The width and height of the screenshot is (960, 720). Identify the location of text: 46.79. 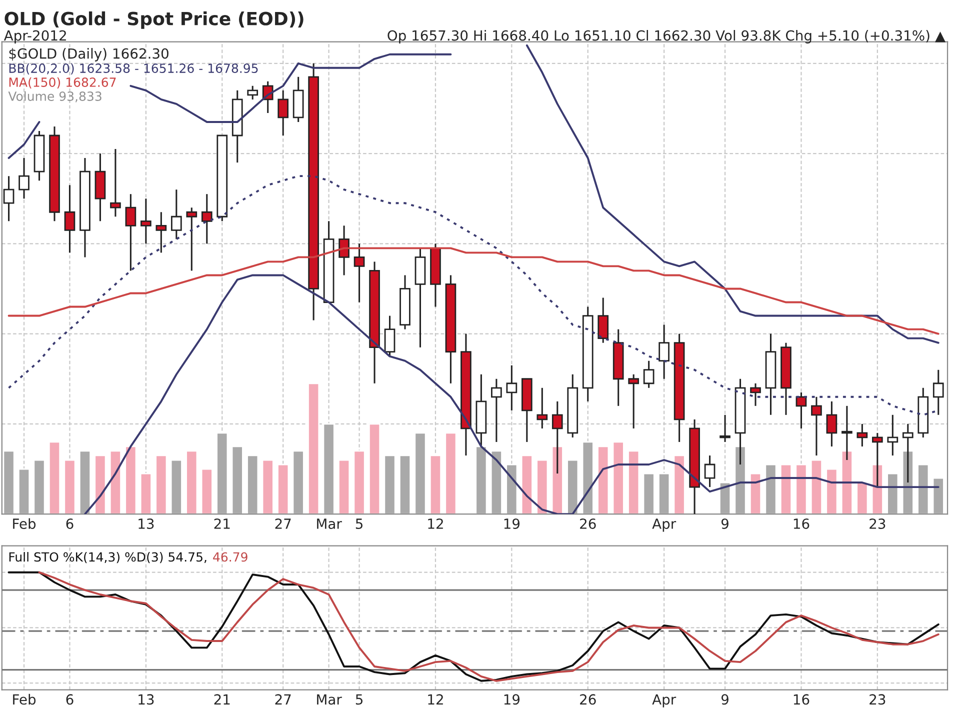
(230, 557).